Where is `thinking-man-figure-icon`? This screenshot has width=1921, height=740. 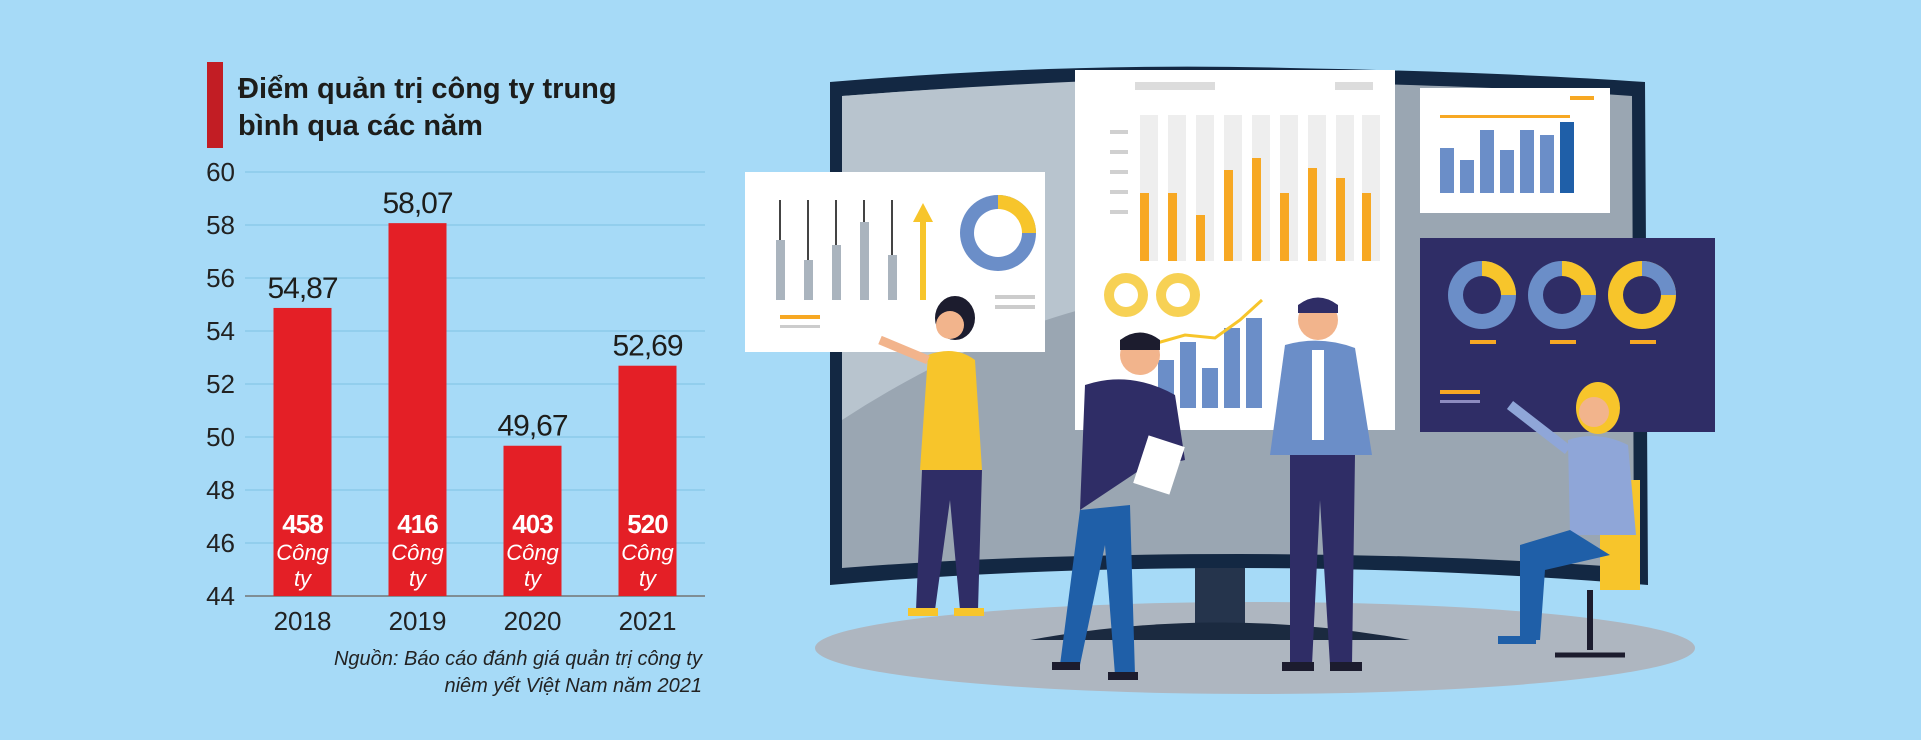 thinking-man-figure-icon is located at coordinates (1321, 484).